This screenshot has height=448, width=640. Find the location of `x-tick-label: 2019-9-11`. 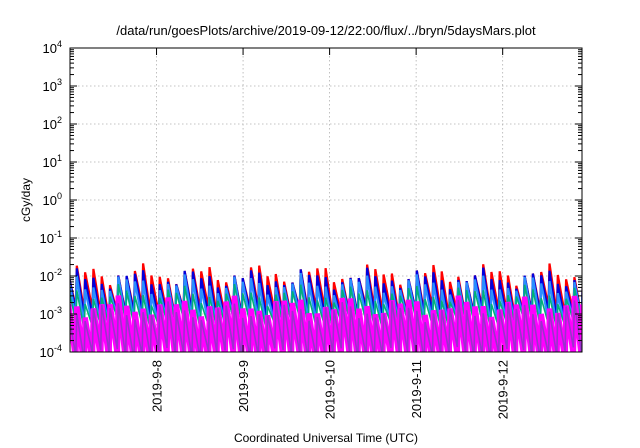

x-tick-label: 2019-9-11 is located at coordinates (416, 389).